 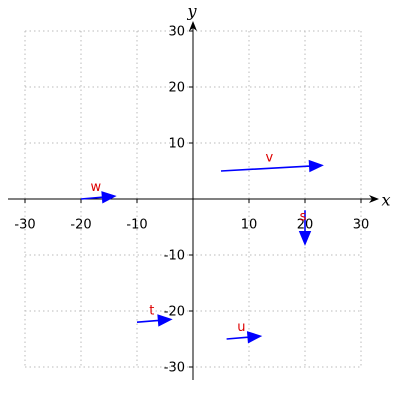 What do you see at coordinates (176, 88) in the screenshot?
I see `y-tick-label: 20` at bounding box center [176, 88].